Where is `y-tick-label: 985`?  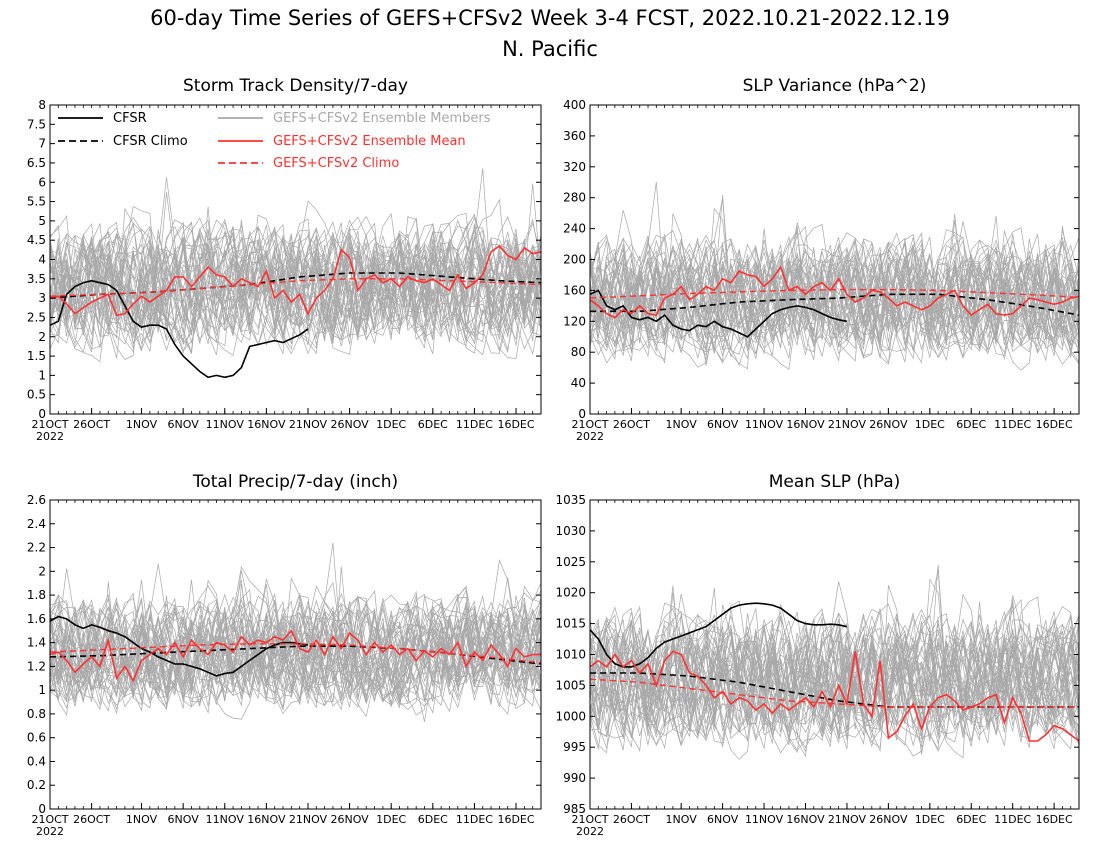
y-tick-label: 985 is located at coordinates (574, 809).